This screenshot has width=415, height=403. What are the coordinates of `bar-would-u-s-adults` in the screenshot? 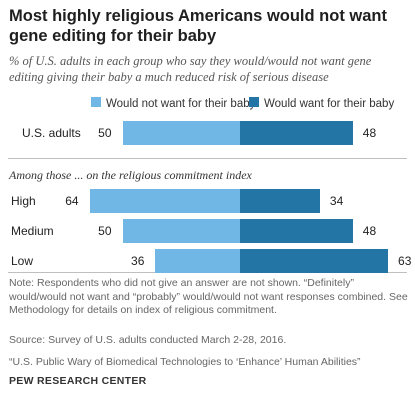 It's located at (296, 133).